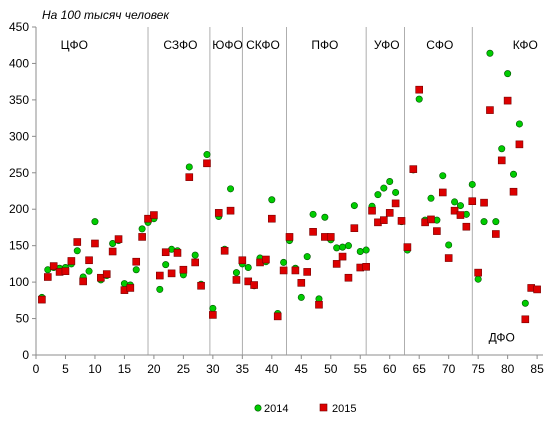 This screenshot has width=556, height=423. I want to click on x-tick-label: 5, so click(65, 369).